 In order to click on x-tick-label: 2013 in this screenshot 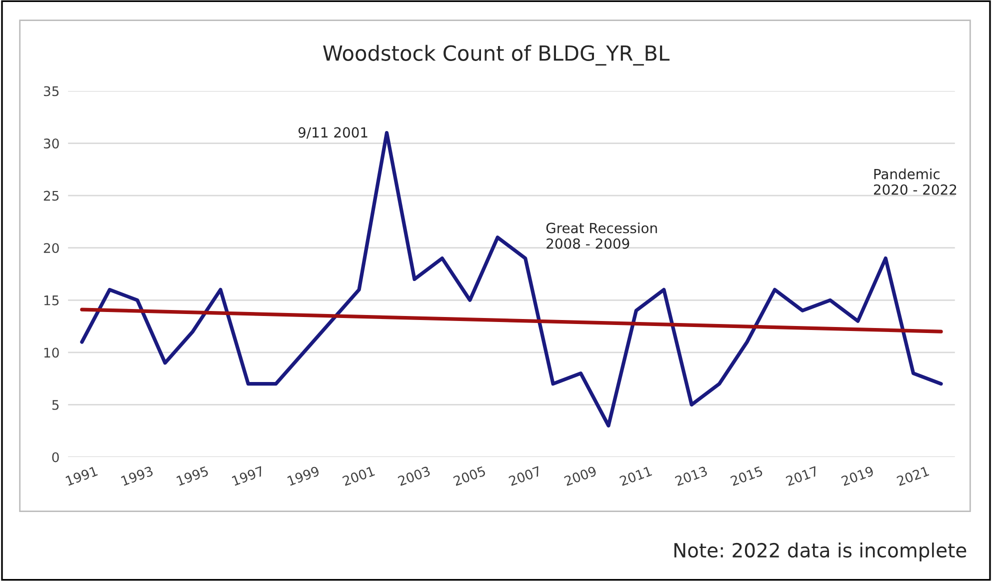, I will do `click(691, 476)`.